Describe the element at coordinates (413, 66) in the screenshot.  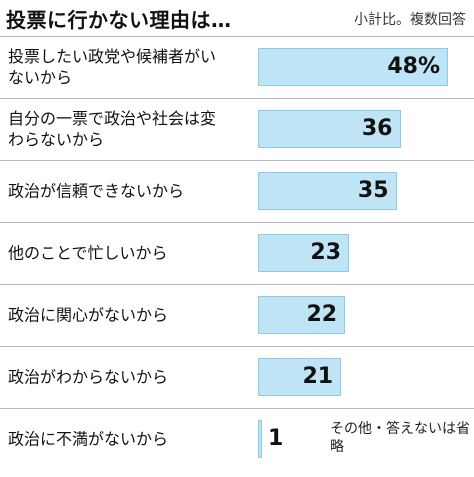
I see `value-label: 48%` at that location.